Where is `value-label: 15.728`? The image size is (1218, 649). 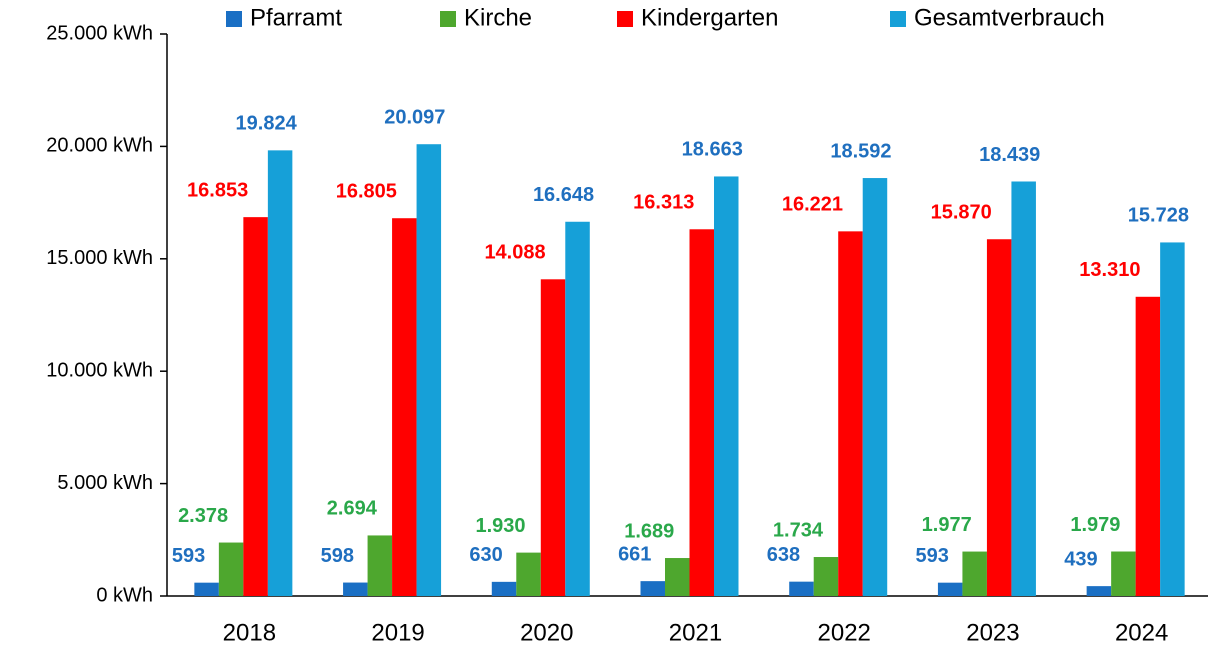 value-label: 15.728 is located at coordinates (1158, 216).